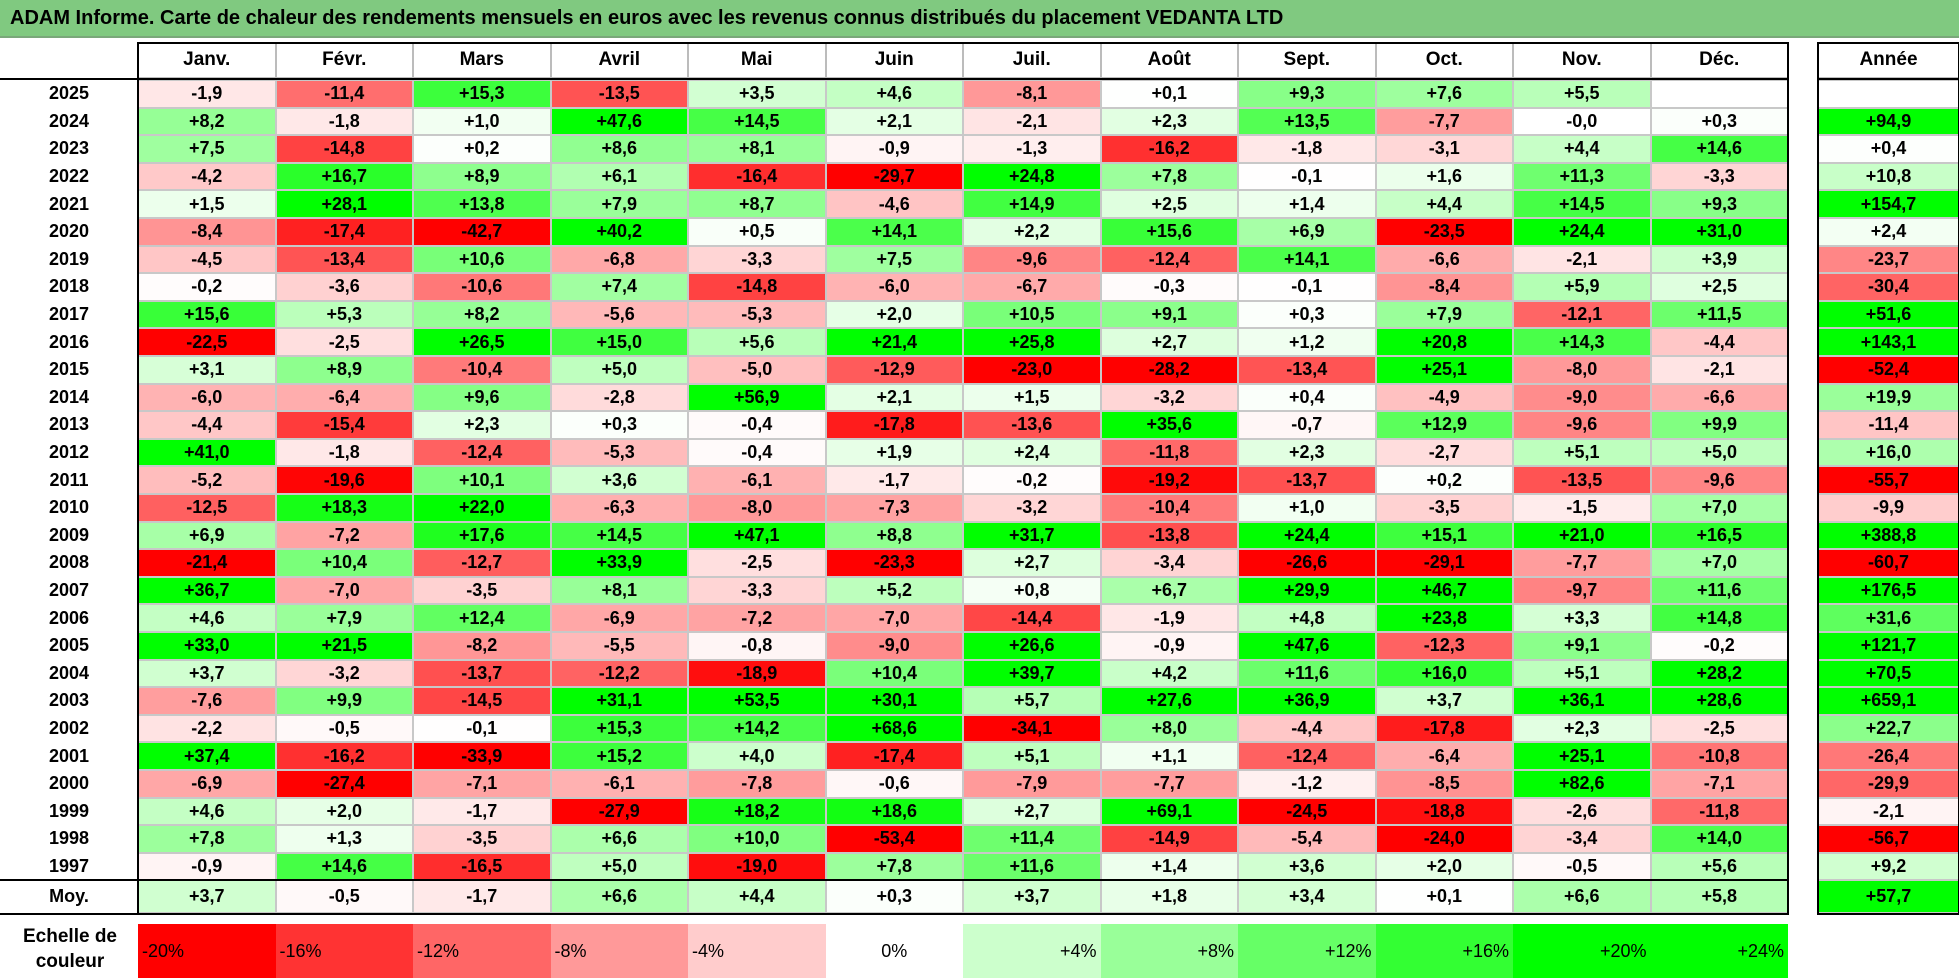 The height and width of the screenshot is (978, 1959). I want to click on heatmap-cell: +5,6, so click(1719, 866).